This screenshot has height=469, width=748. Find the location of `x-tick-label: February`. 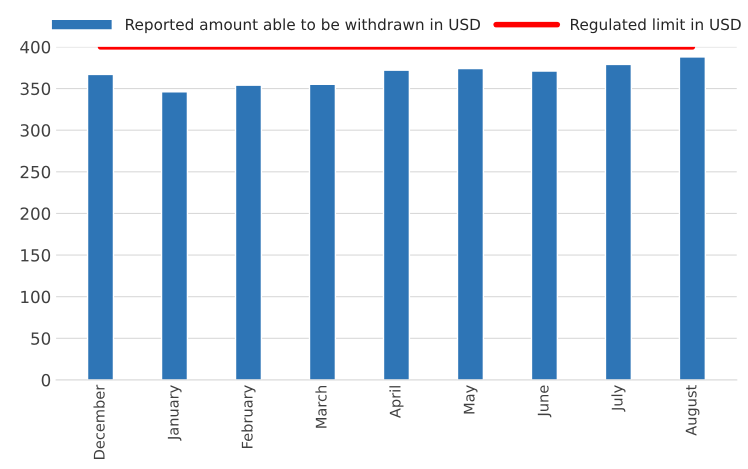

x-tick-label: February is located at coordinates (248, 416).